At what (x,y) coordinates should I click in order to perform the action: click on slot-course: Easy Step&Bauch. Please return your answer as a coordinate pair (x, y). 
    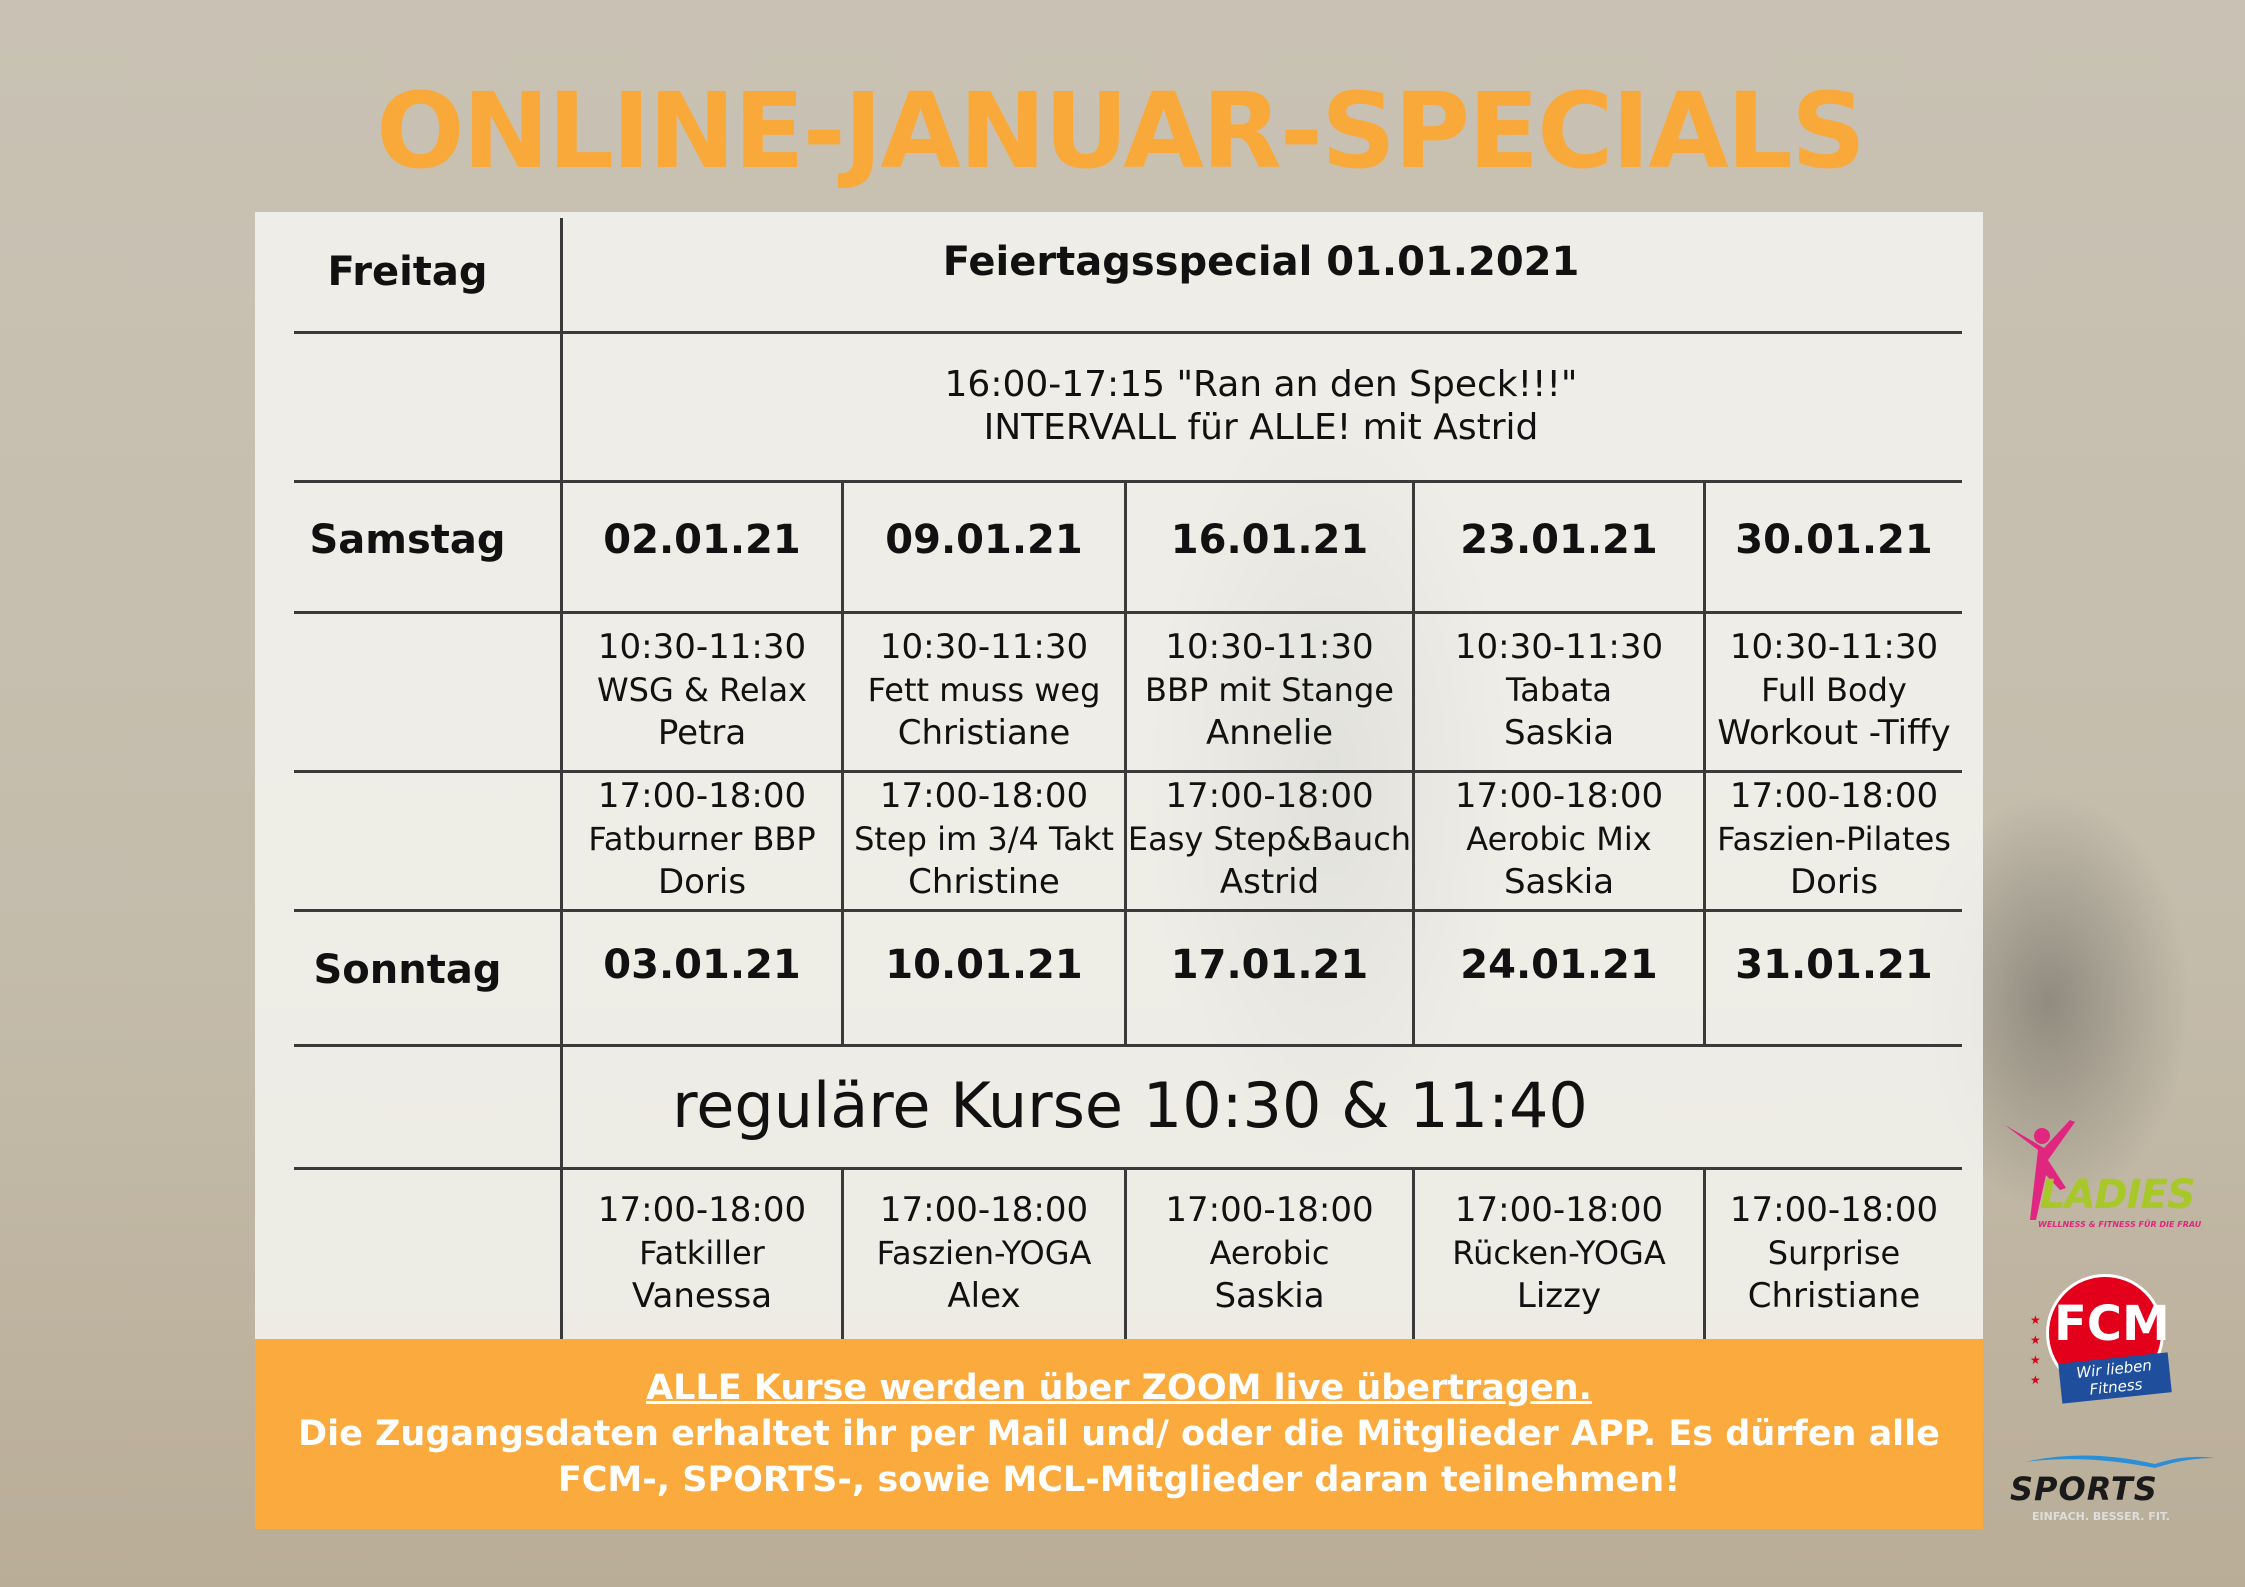
    Looking at the image, I should click on (1269, 839).